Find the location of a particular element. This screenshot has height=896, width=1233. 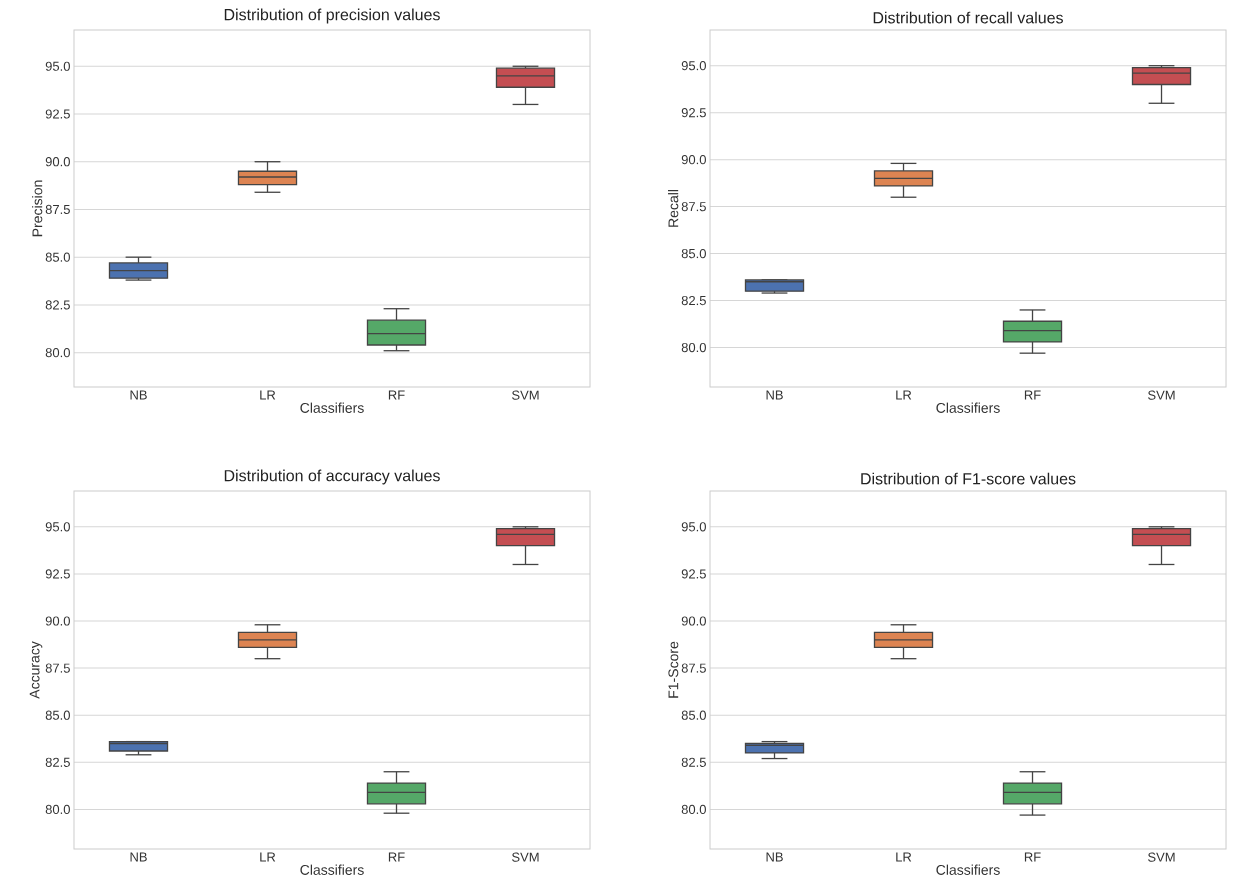

y-axis-title: Accuracy is located at coordinates (36, 670).